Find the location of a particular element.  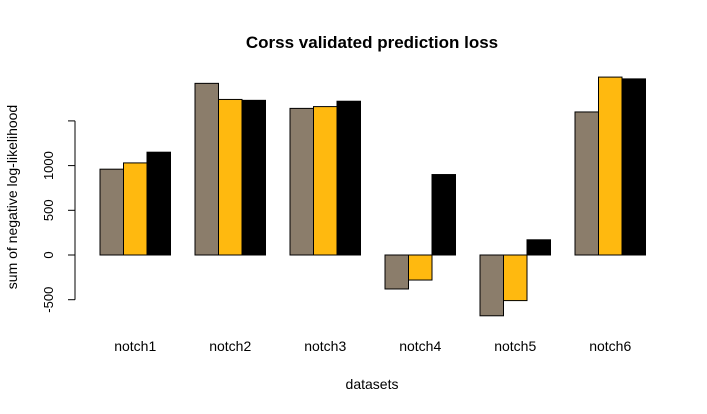

y-axis-label: sum of negative log-likelihood is located at coordinates (12, 197).